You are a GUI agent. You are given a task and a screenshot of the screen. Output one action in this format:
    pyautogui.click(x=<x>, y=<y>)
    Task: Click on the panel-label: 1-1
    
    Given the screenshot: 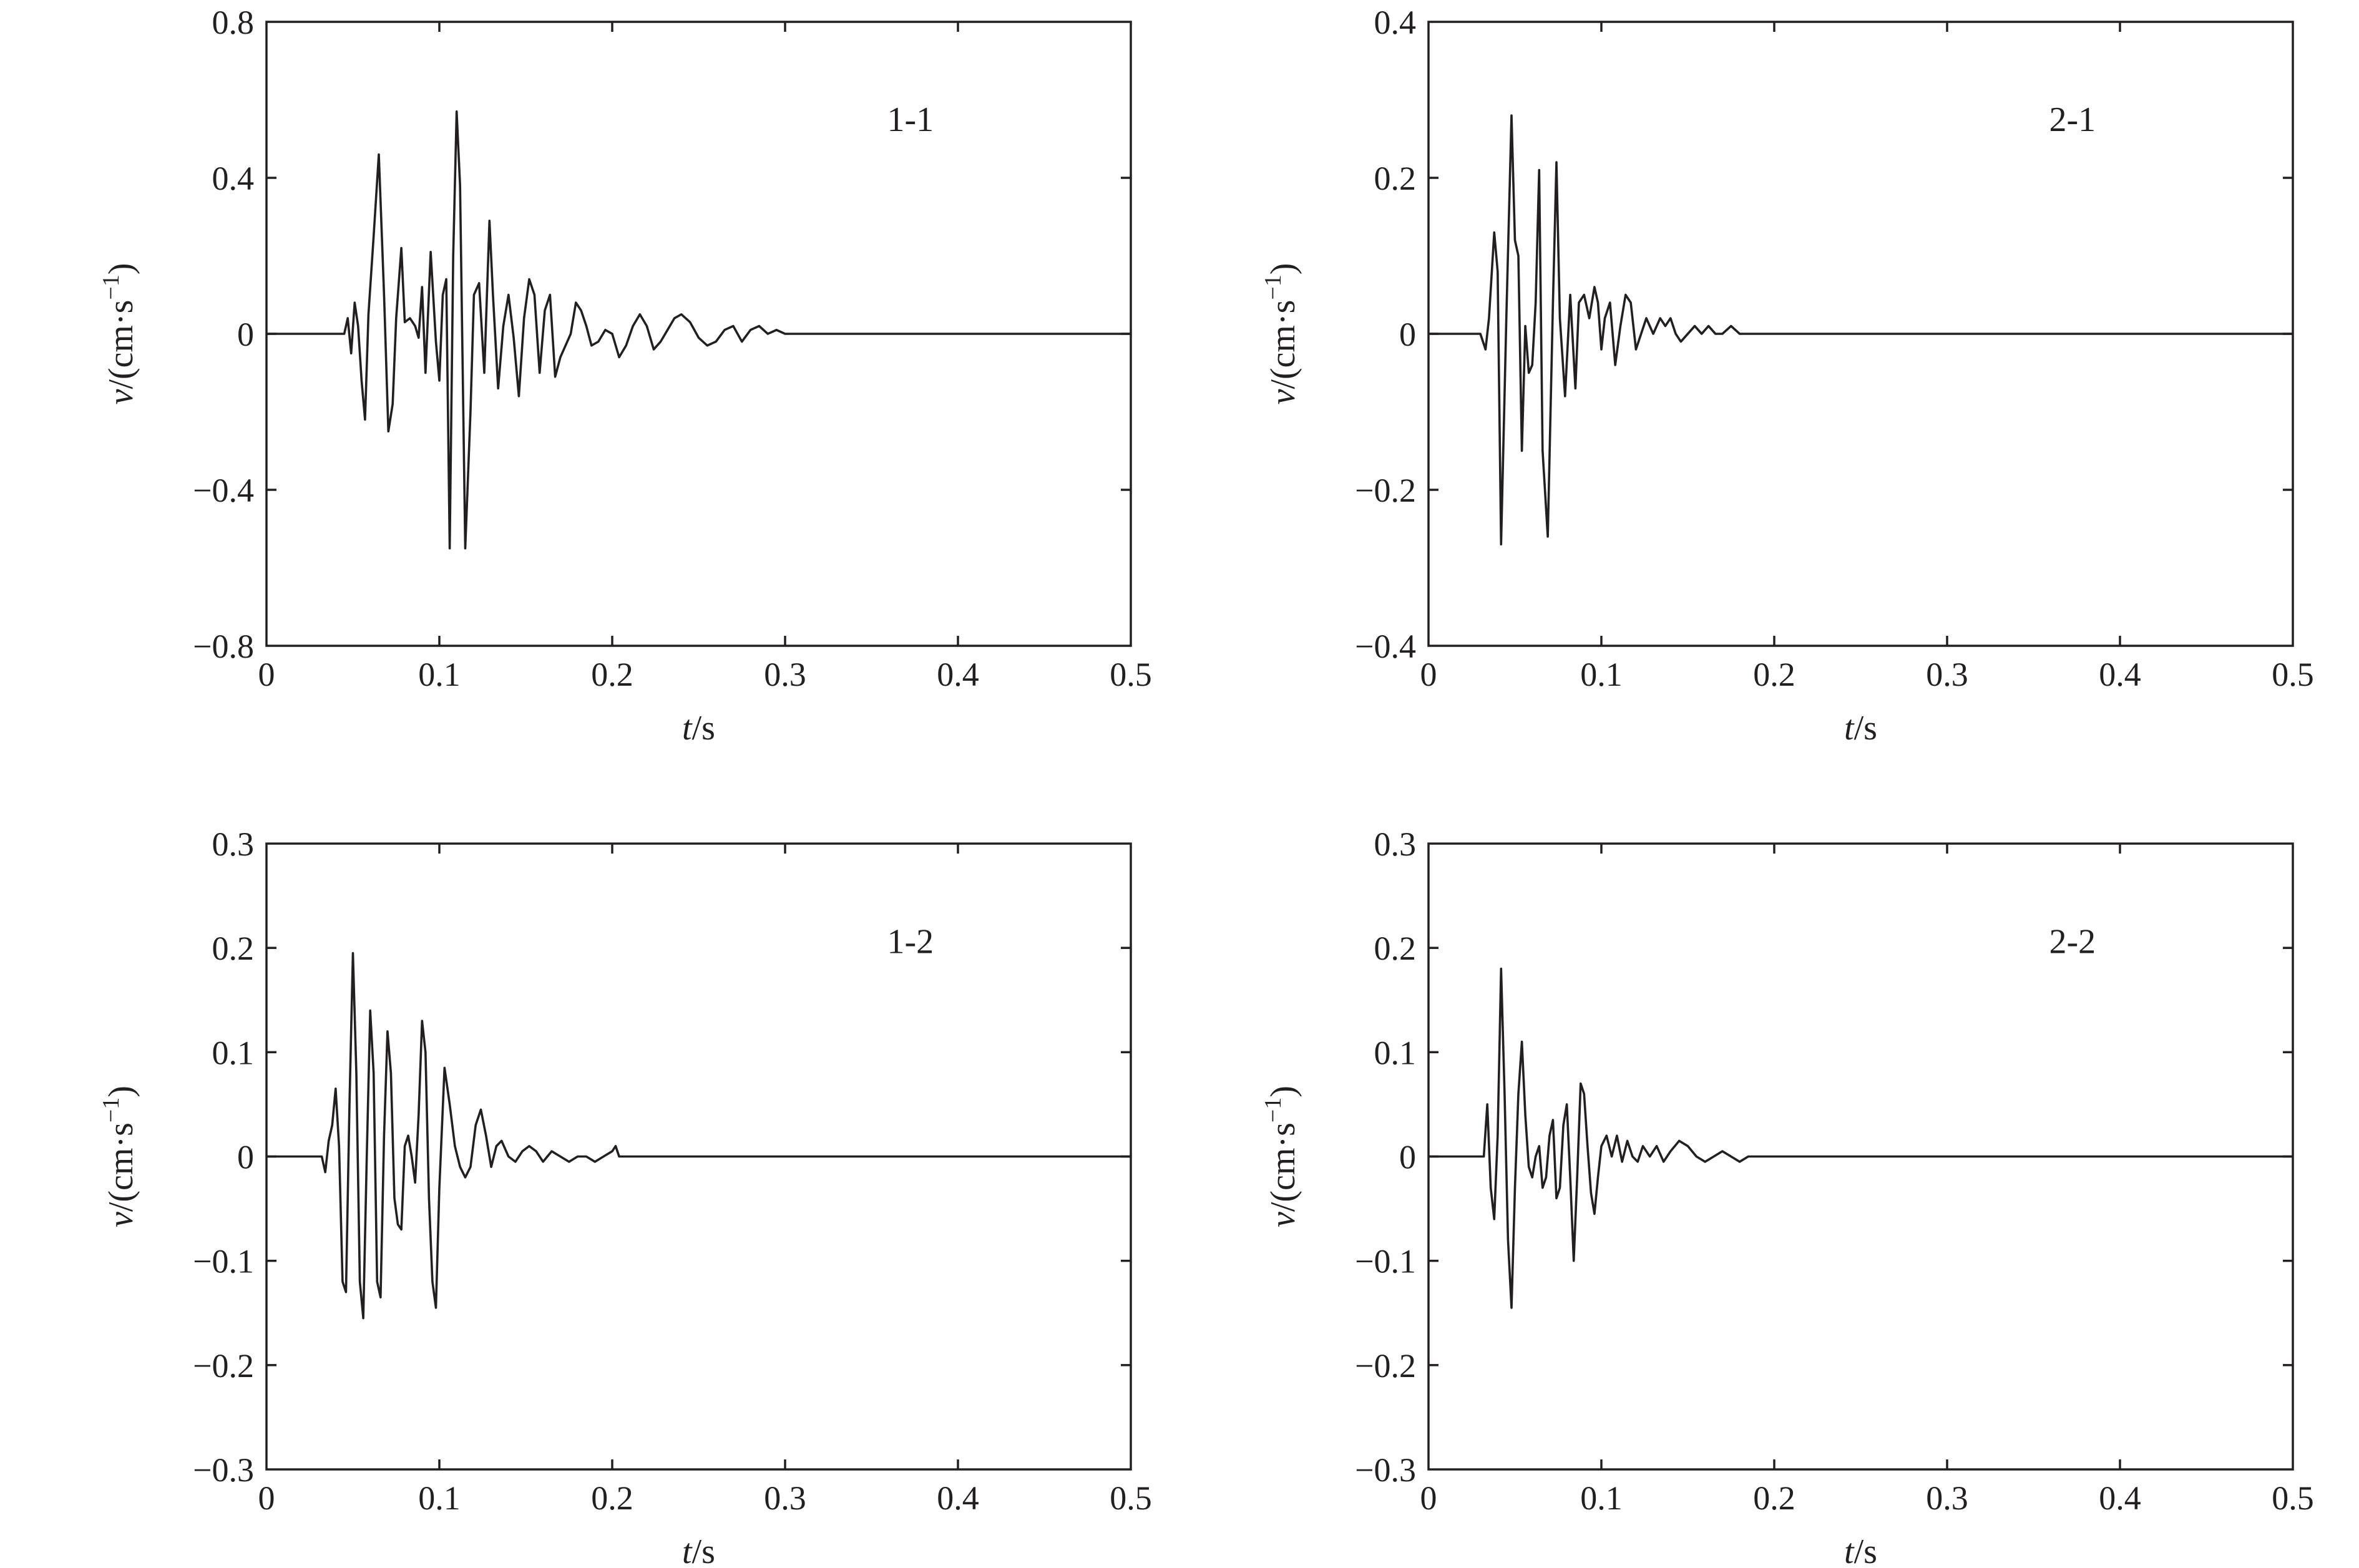 What is the action you would take?
    pyautogui.click(x=911, y=119)
    